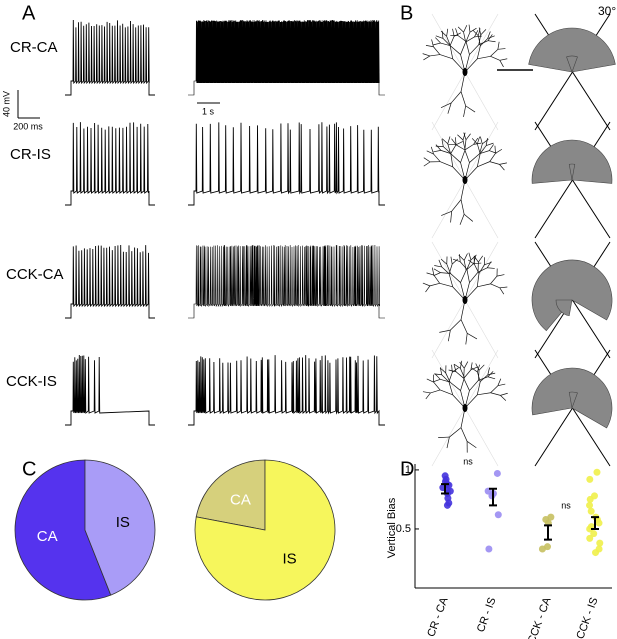 This screenshot has width=617, height=639. What do you see at coordinates (407, 469) in the screenshot?
I see `panel-label: D` at bounding box center [407, 469].